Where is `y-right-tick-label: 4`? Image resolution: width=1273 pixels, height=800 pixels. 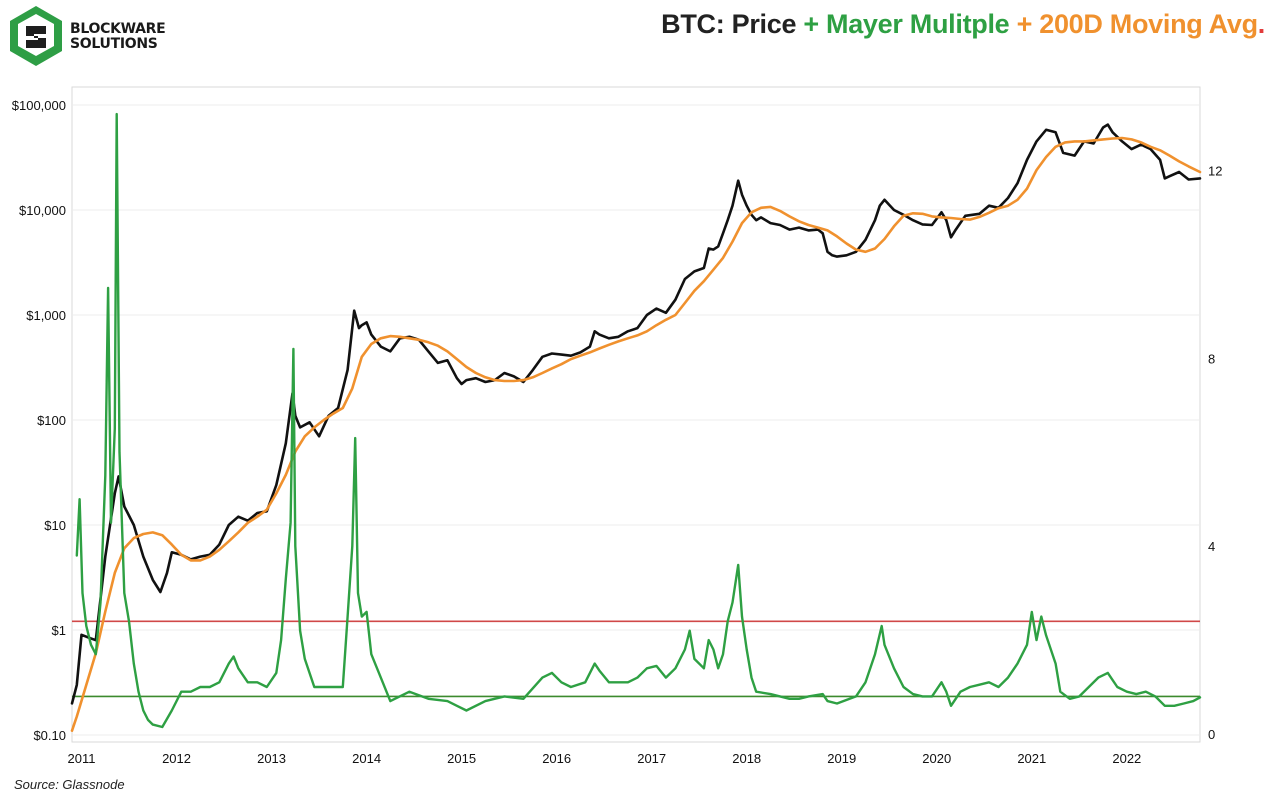 y-right-tick-label: 4 is located at coordinates (1211, 546).